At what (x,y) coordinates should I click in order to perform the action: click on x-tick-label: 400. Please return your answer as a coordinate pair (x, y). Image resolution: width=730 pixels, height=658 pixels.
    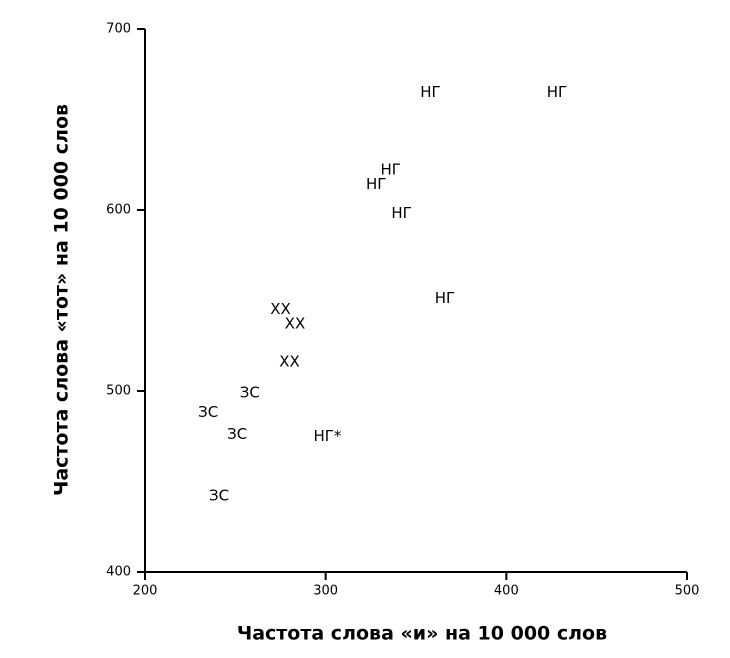
    Looking at the image, I should click on (506, 591).